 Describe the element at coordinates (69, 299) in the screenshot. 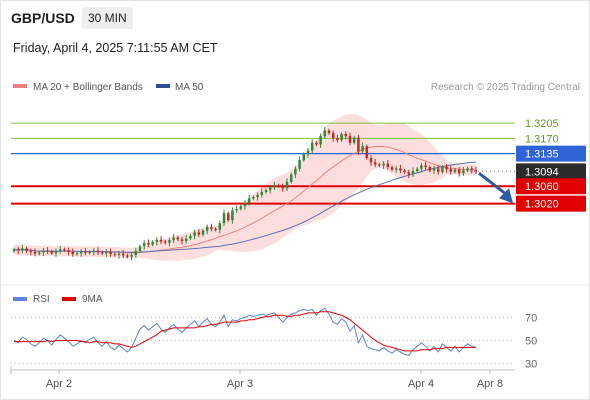

I see `rsi-ma-legend-swatch` at that location.